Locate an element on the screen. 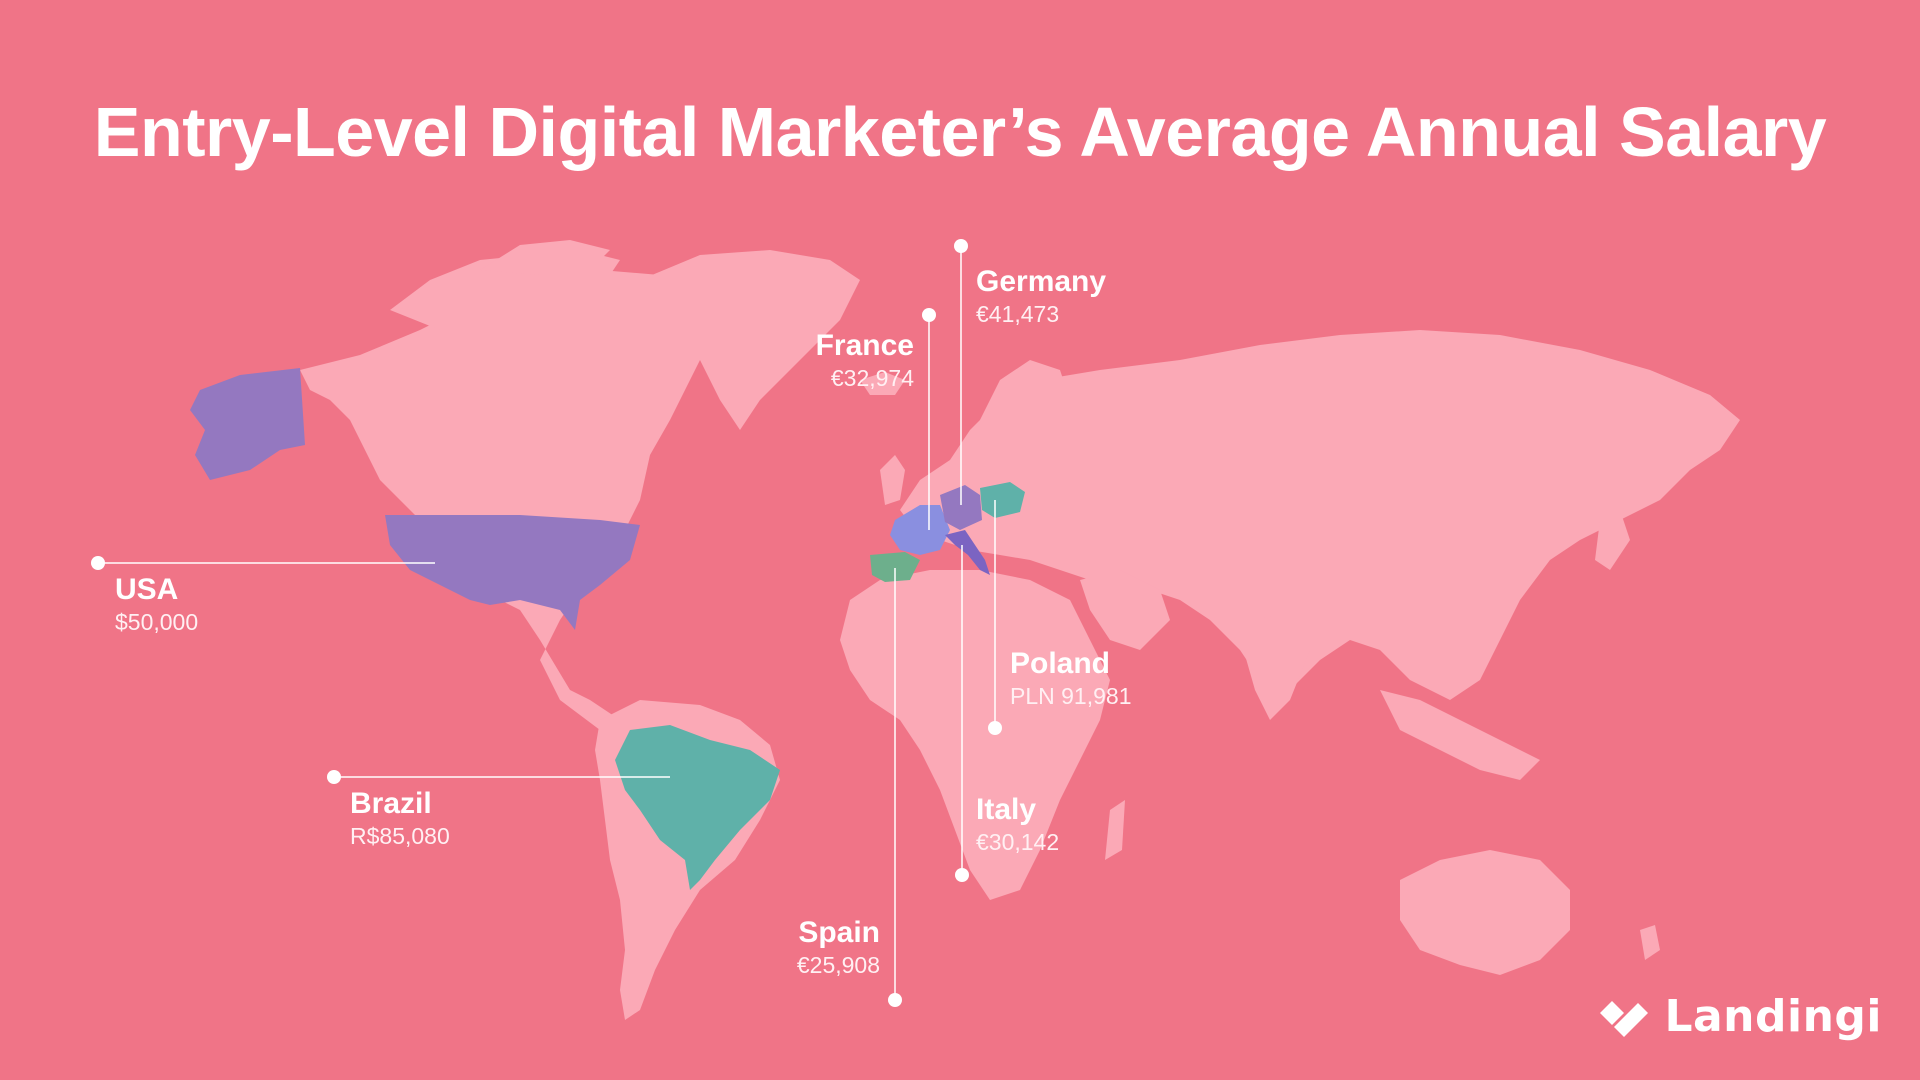 The image size is (1920, 1080). country-italy is located at coordinates (967, 552).